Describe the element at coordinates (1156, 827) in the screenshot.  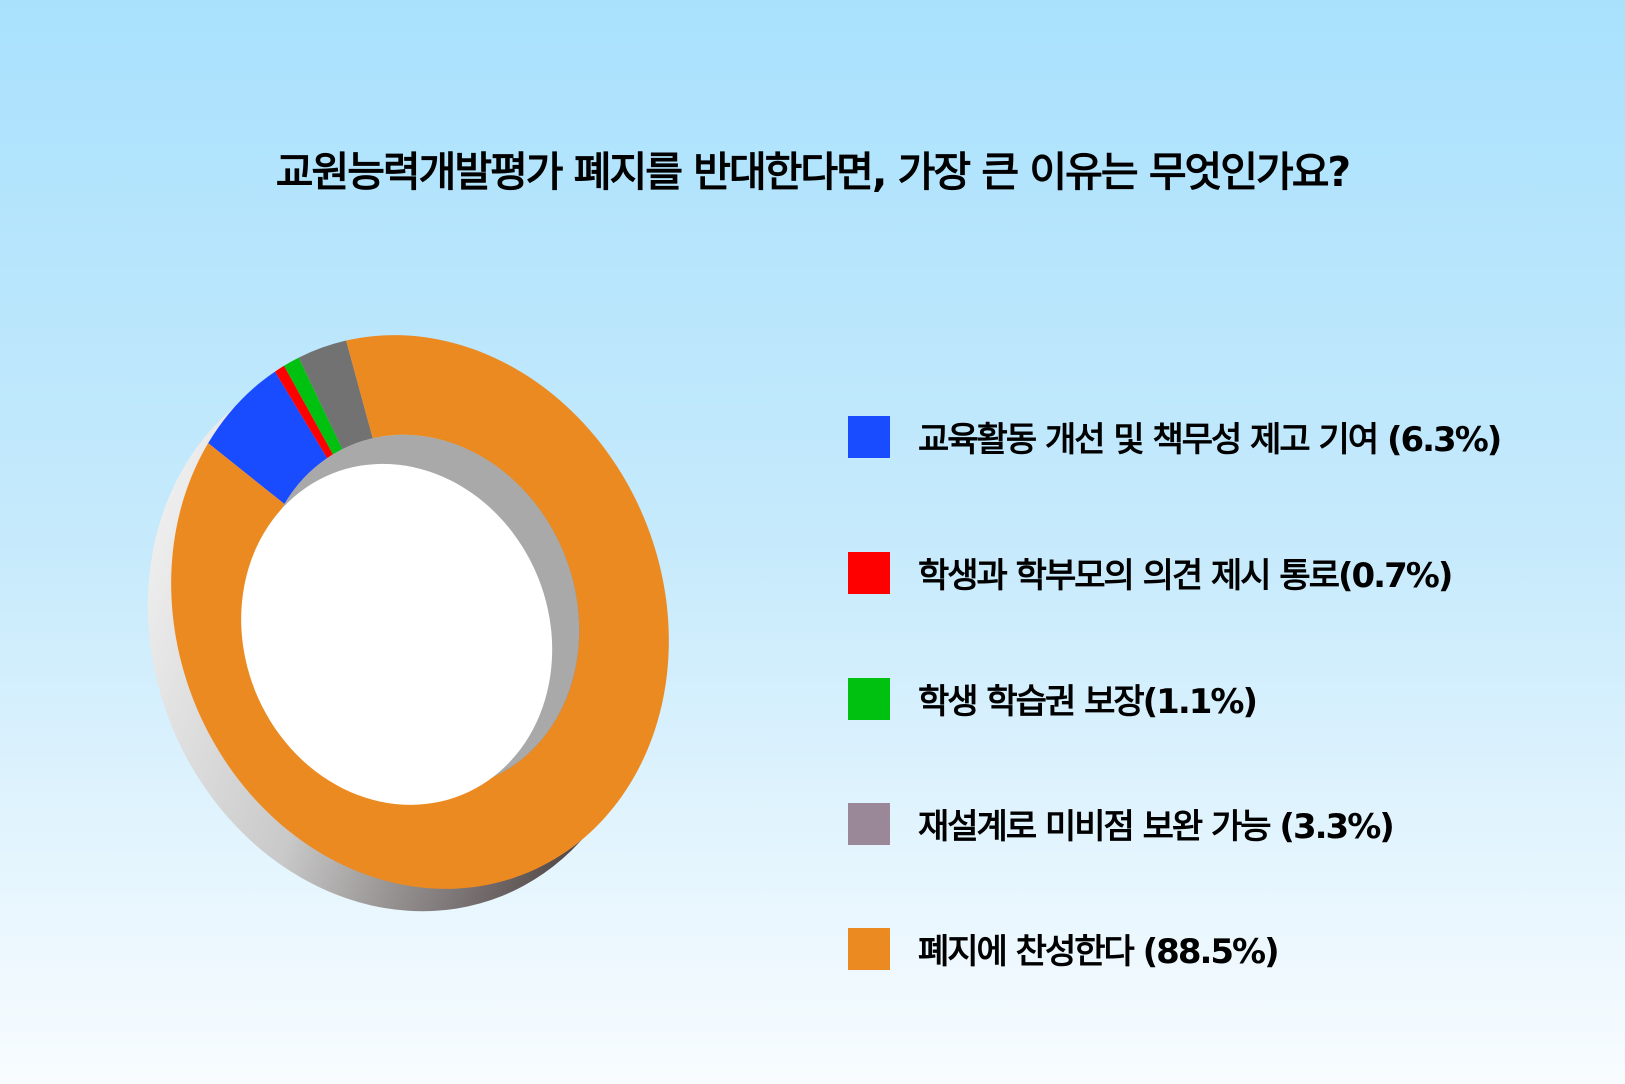
I see `legend-label: 재설계로 미비점 보완 가능 (3.3%)` at that location.